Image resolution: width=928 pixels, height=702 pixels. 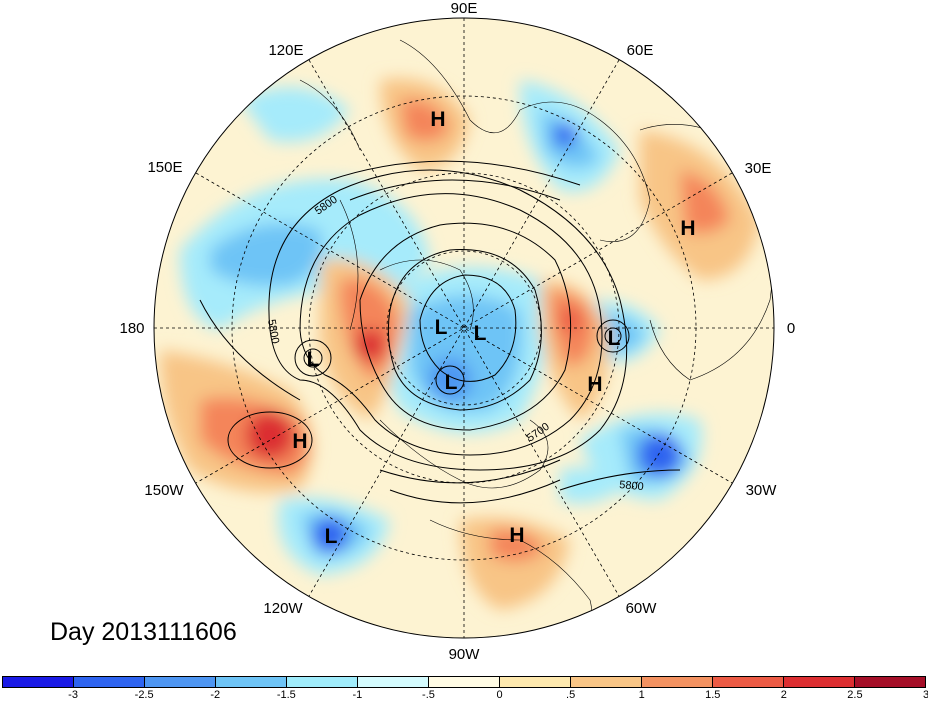 I want to click on lon-label-0: 0, so click(x=791, y=328).